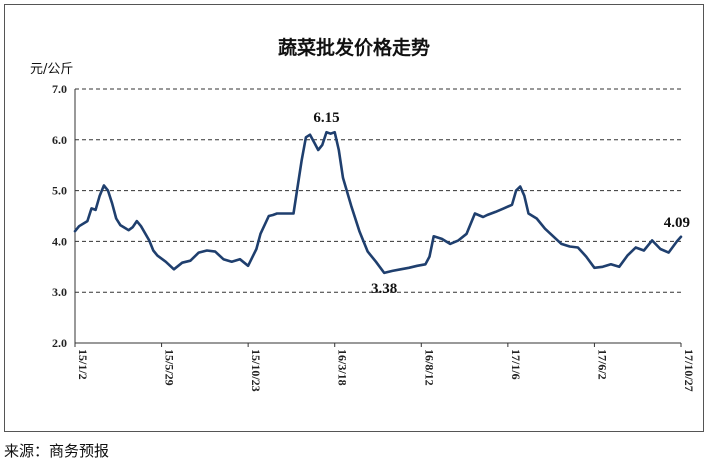 This screenshot has width=712, height=467. What do you see at coordinates (59, 191) in the screenshot?
I see `y-tick-label: 5.0` at bounding box center [59, 191].